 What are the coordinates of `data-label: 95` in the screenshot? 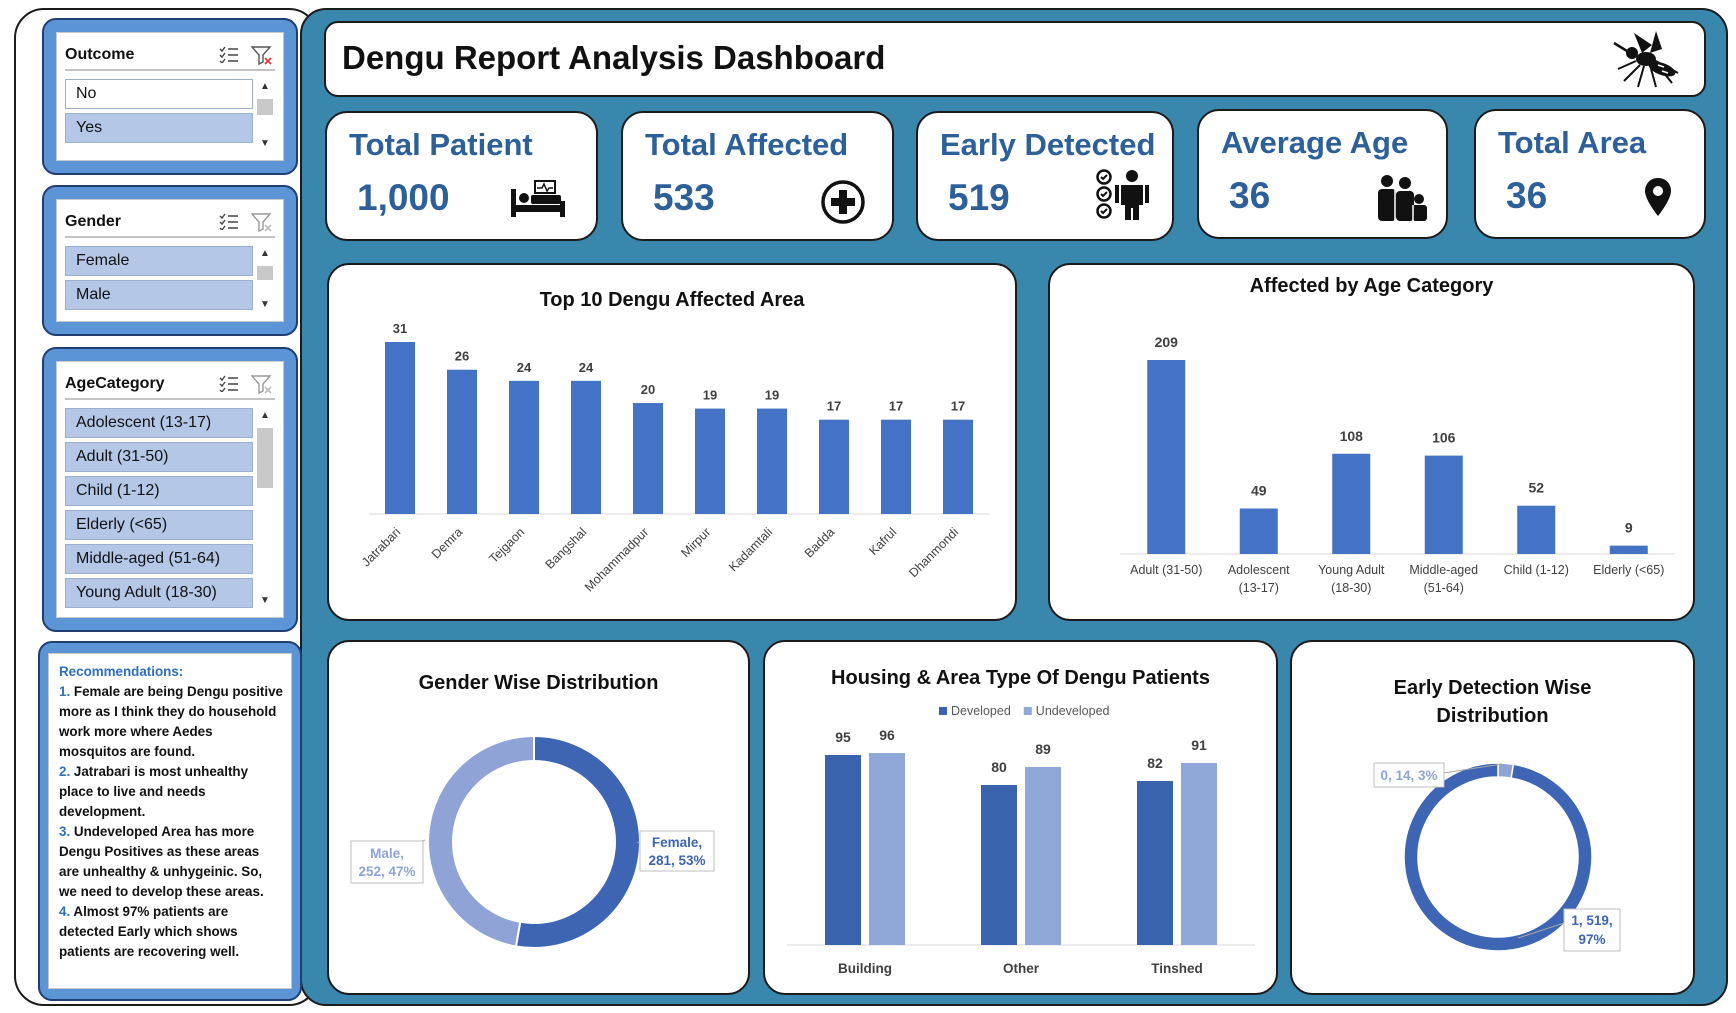 It's located at (843, 737).